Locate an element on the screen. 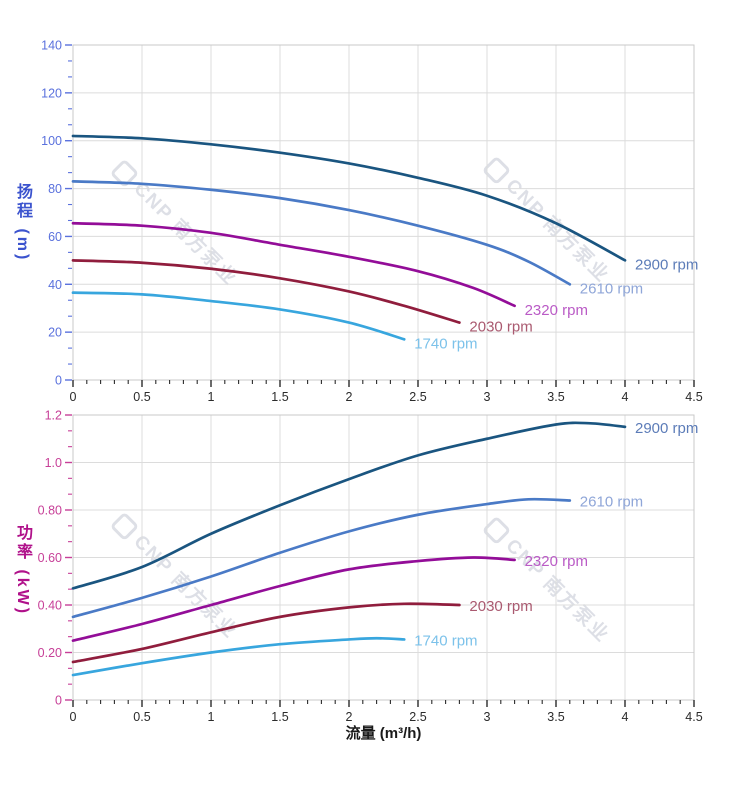  power-axis-title: 功率 (kW) is located at coordinates (22, 570).